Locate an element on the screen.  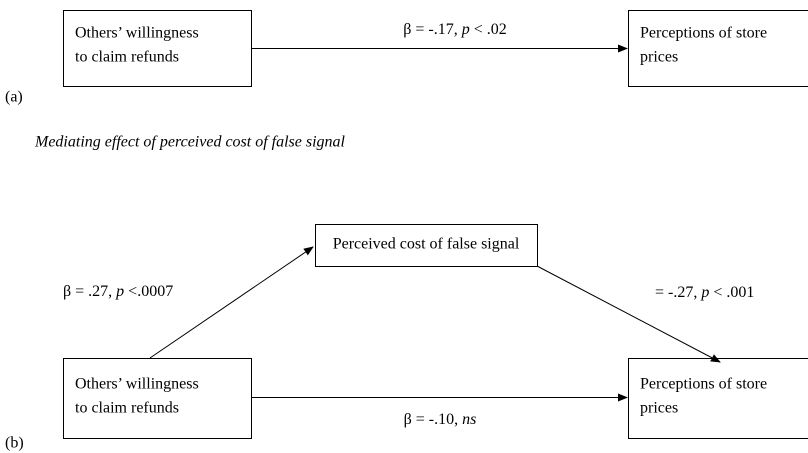
edge-label: β = -.17, p < .02 is located at coordinates (455, 29).